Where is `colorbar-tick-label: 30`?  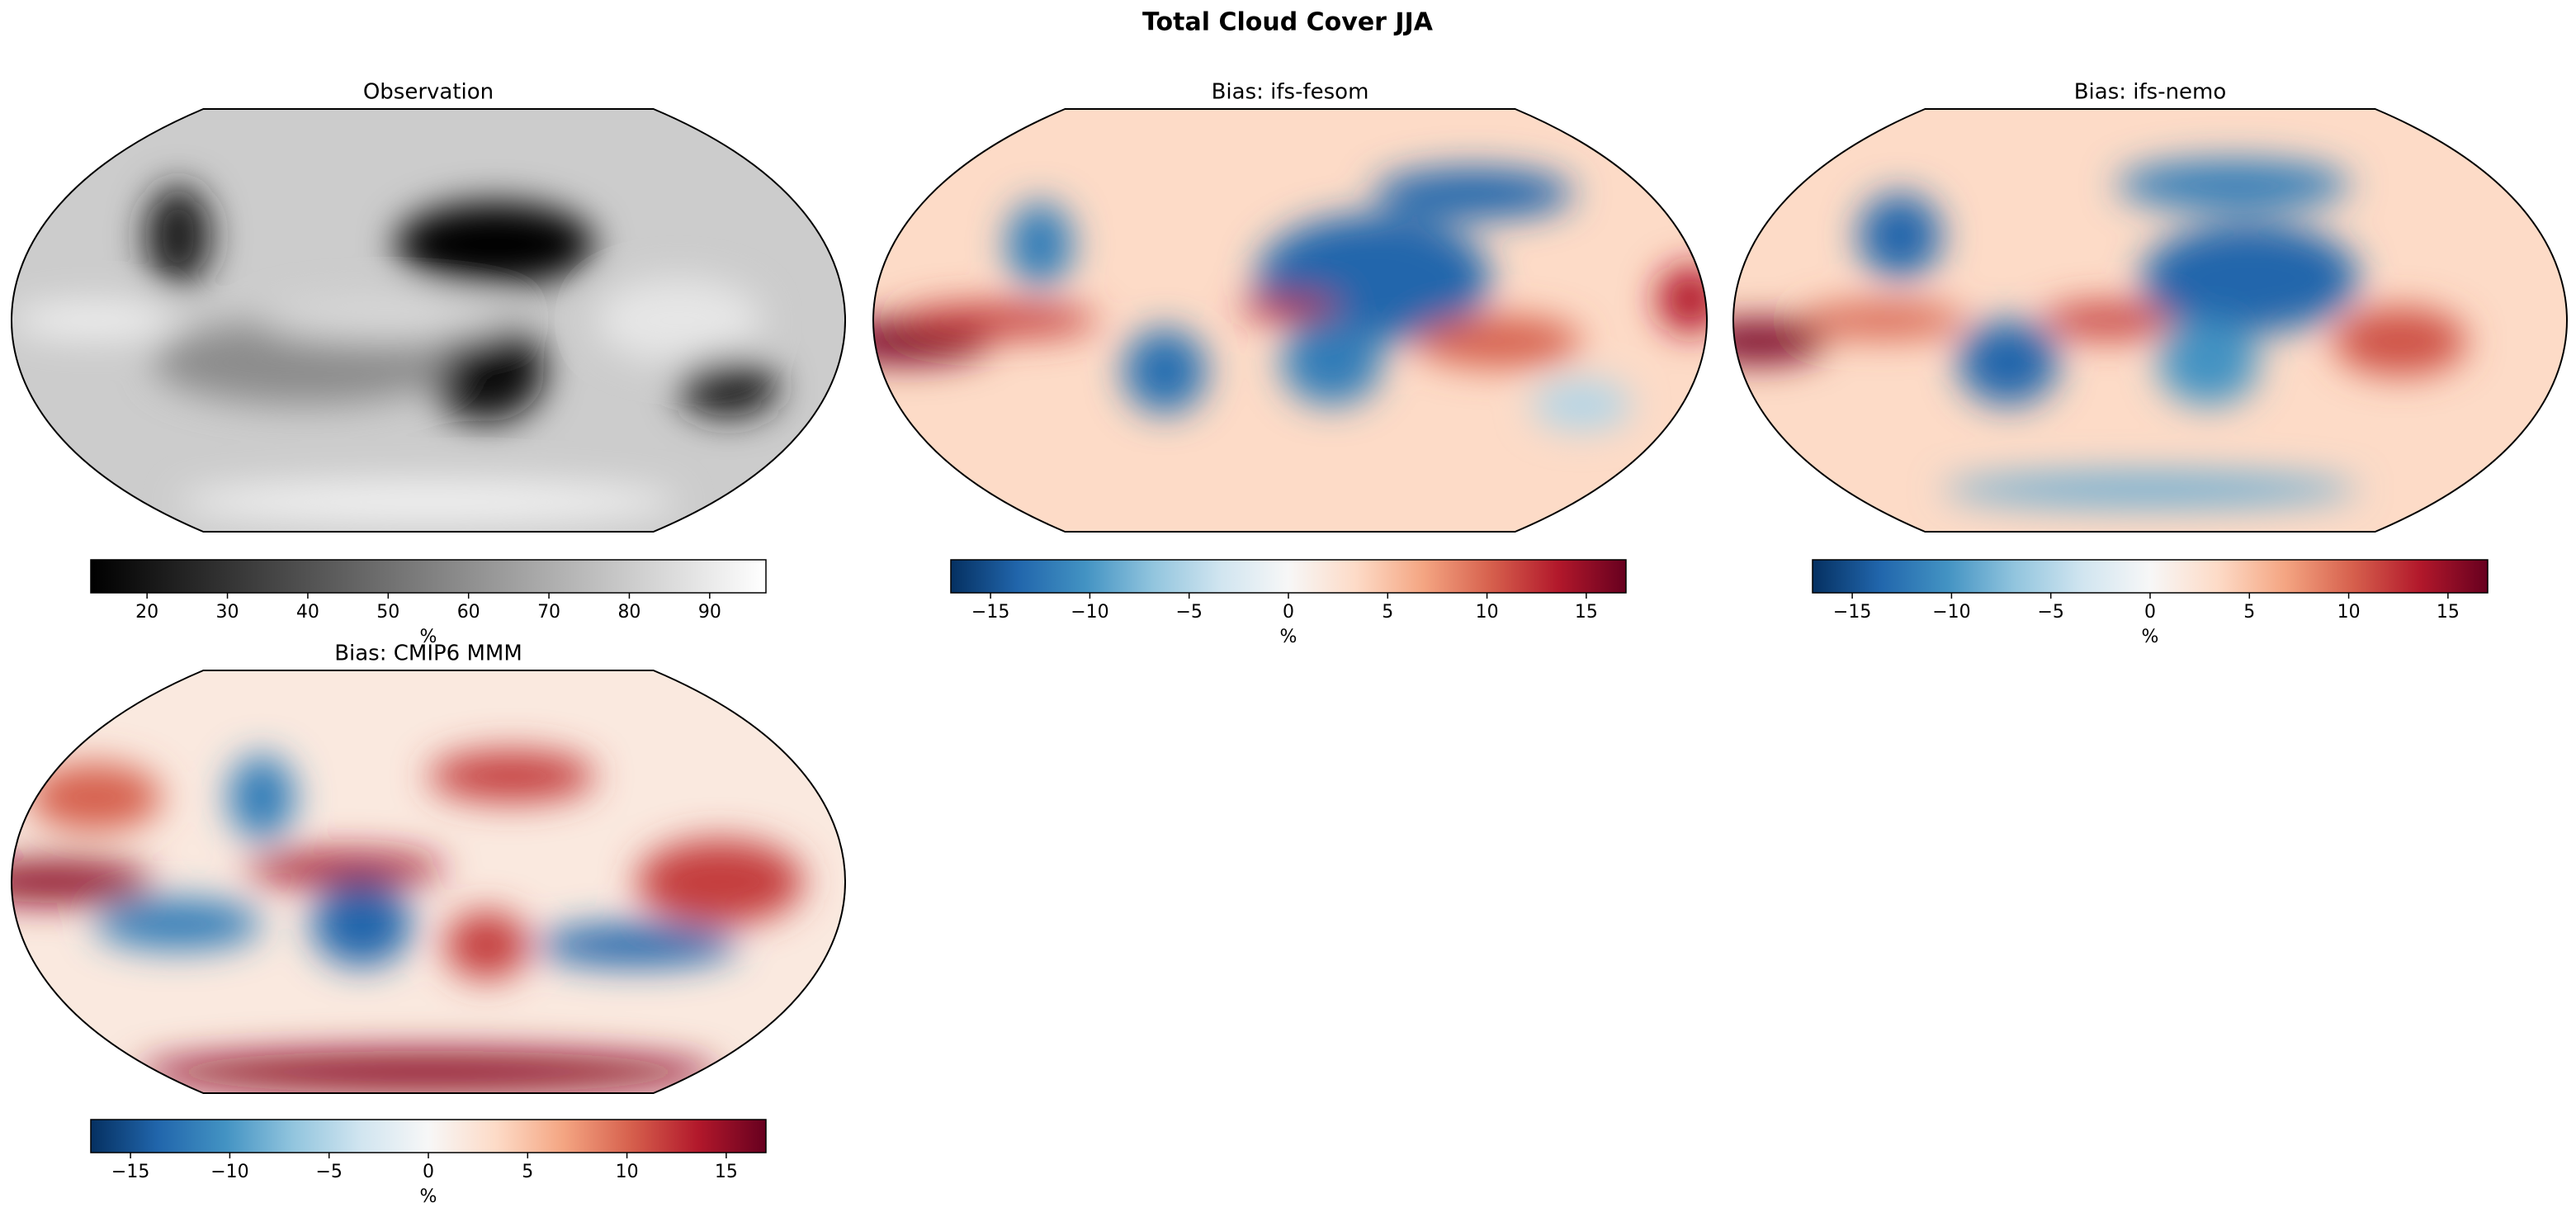
colorbar-tick-label: 30 is located at coordinates (227, 612).